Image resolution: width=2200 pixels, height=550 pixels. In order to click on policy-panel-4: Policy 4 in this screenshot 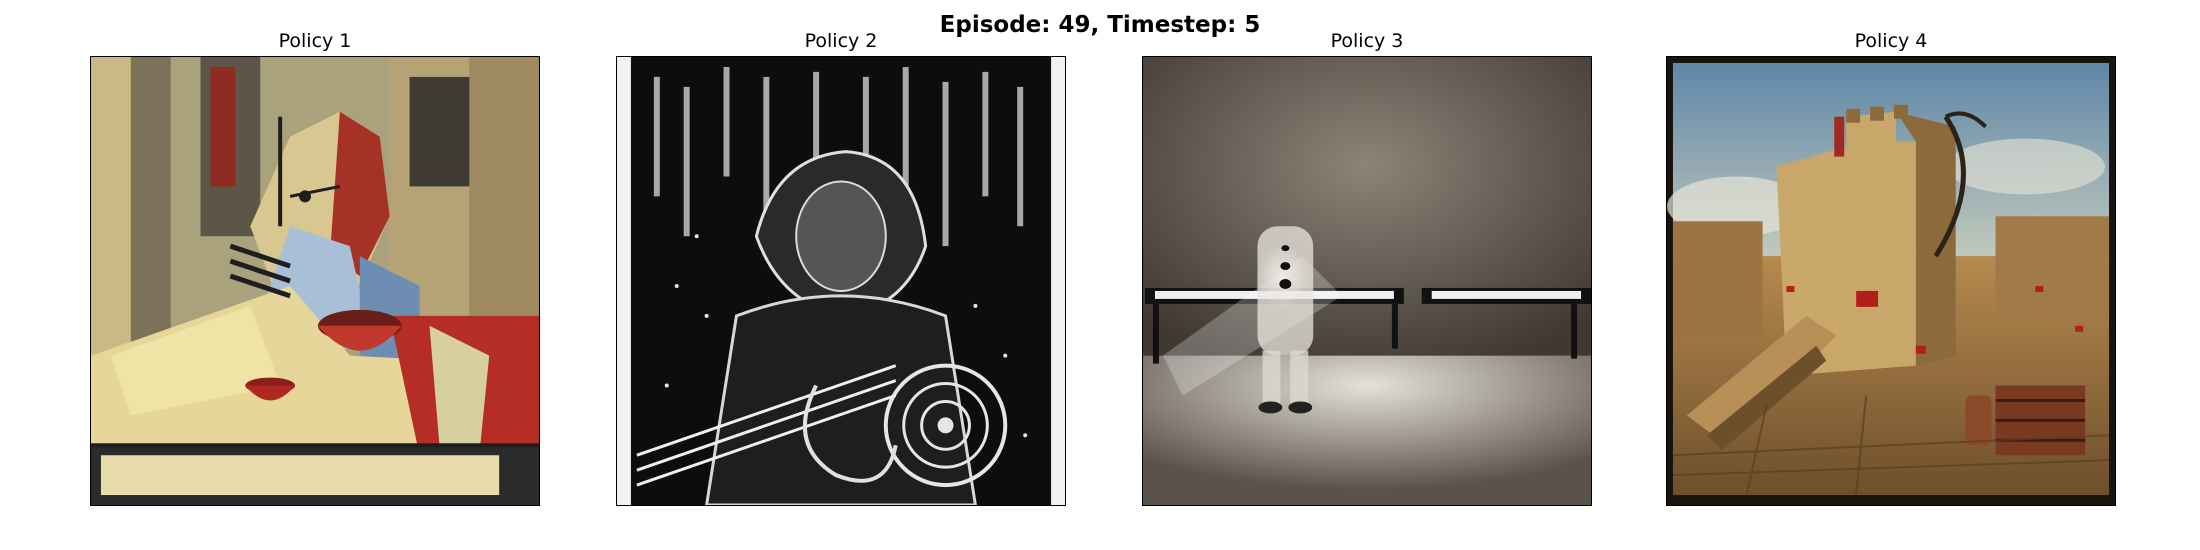, I will do `click(1891, 41)`.